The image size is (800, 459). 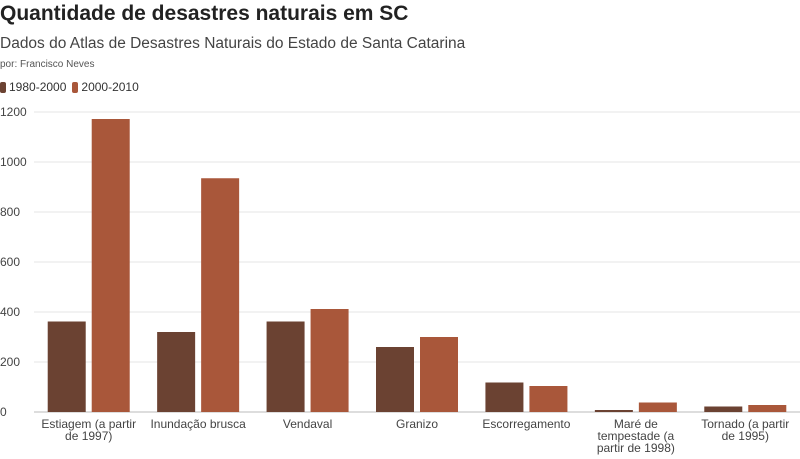 I want to click on x-tick-label-4: Escorregamento, so click(x=526, y=424).